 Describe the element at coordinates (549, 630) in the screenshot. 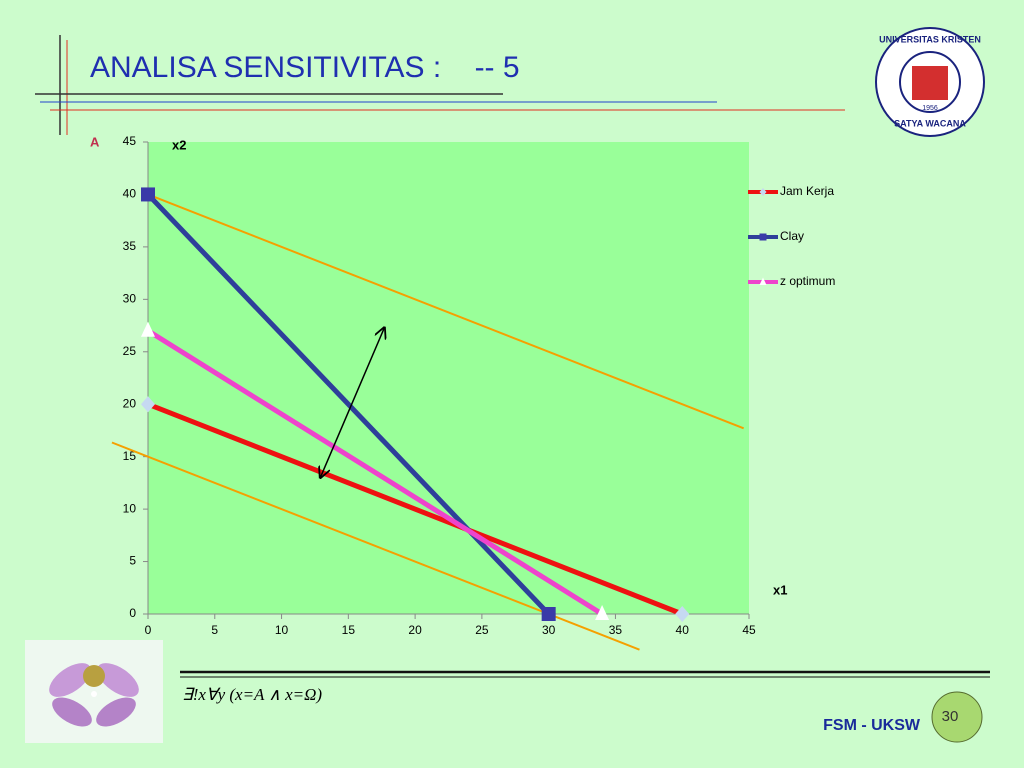

I see `x-tick-label: 30` at that location.